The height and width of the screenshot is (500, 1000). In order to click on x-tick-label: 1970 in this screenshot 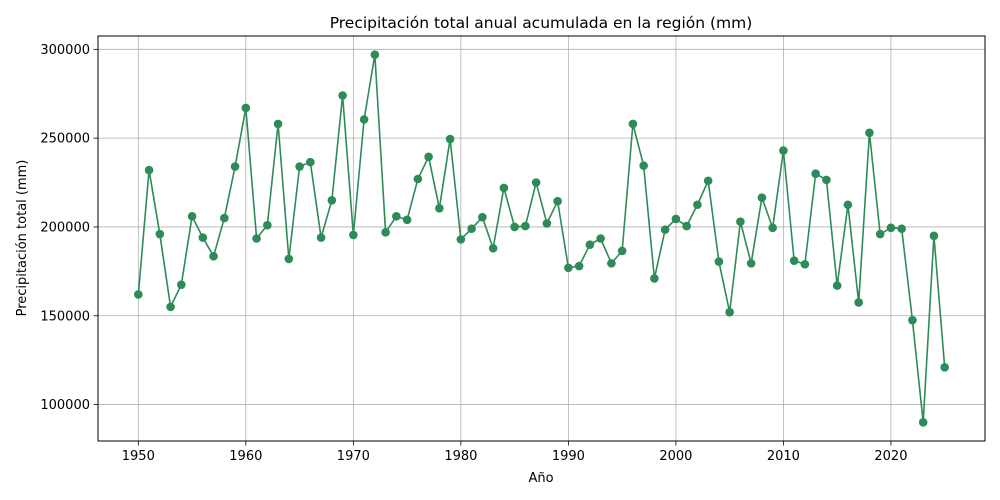, I will do `click(353, 456)`.